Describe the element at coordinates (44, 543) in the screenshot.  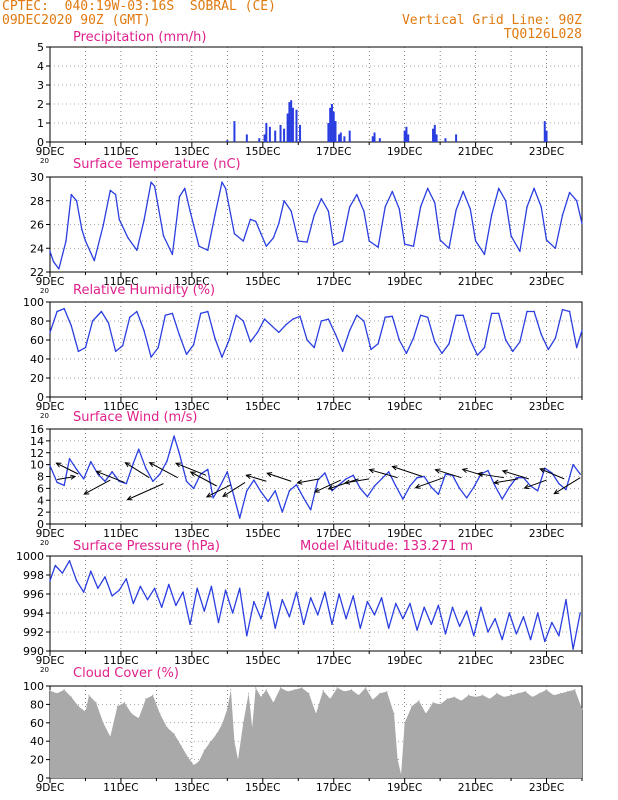
I see `wind-year-fragment: 20` at that location.